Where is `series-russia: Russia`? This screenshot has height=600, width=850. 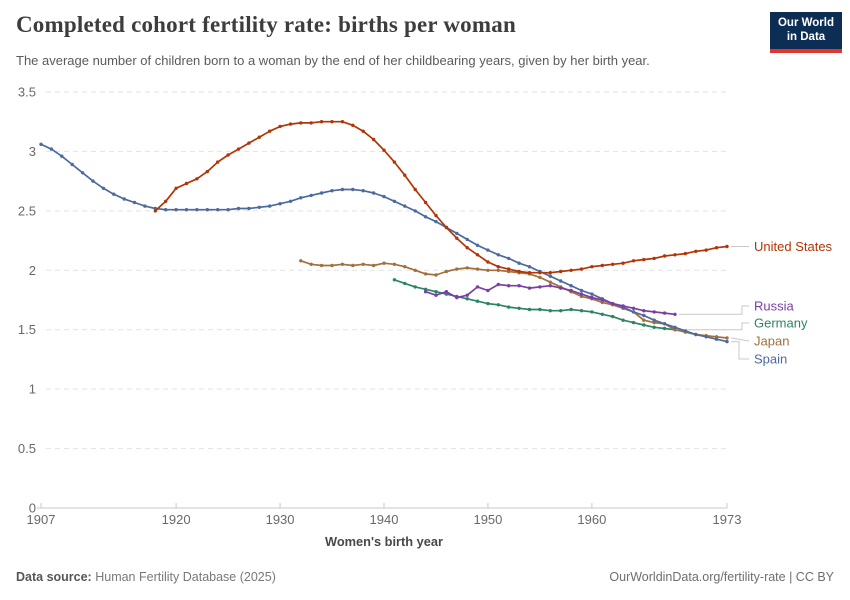 series-russia: Russia is located at coordinates (609, 299).